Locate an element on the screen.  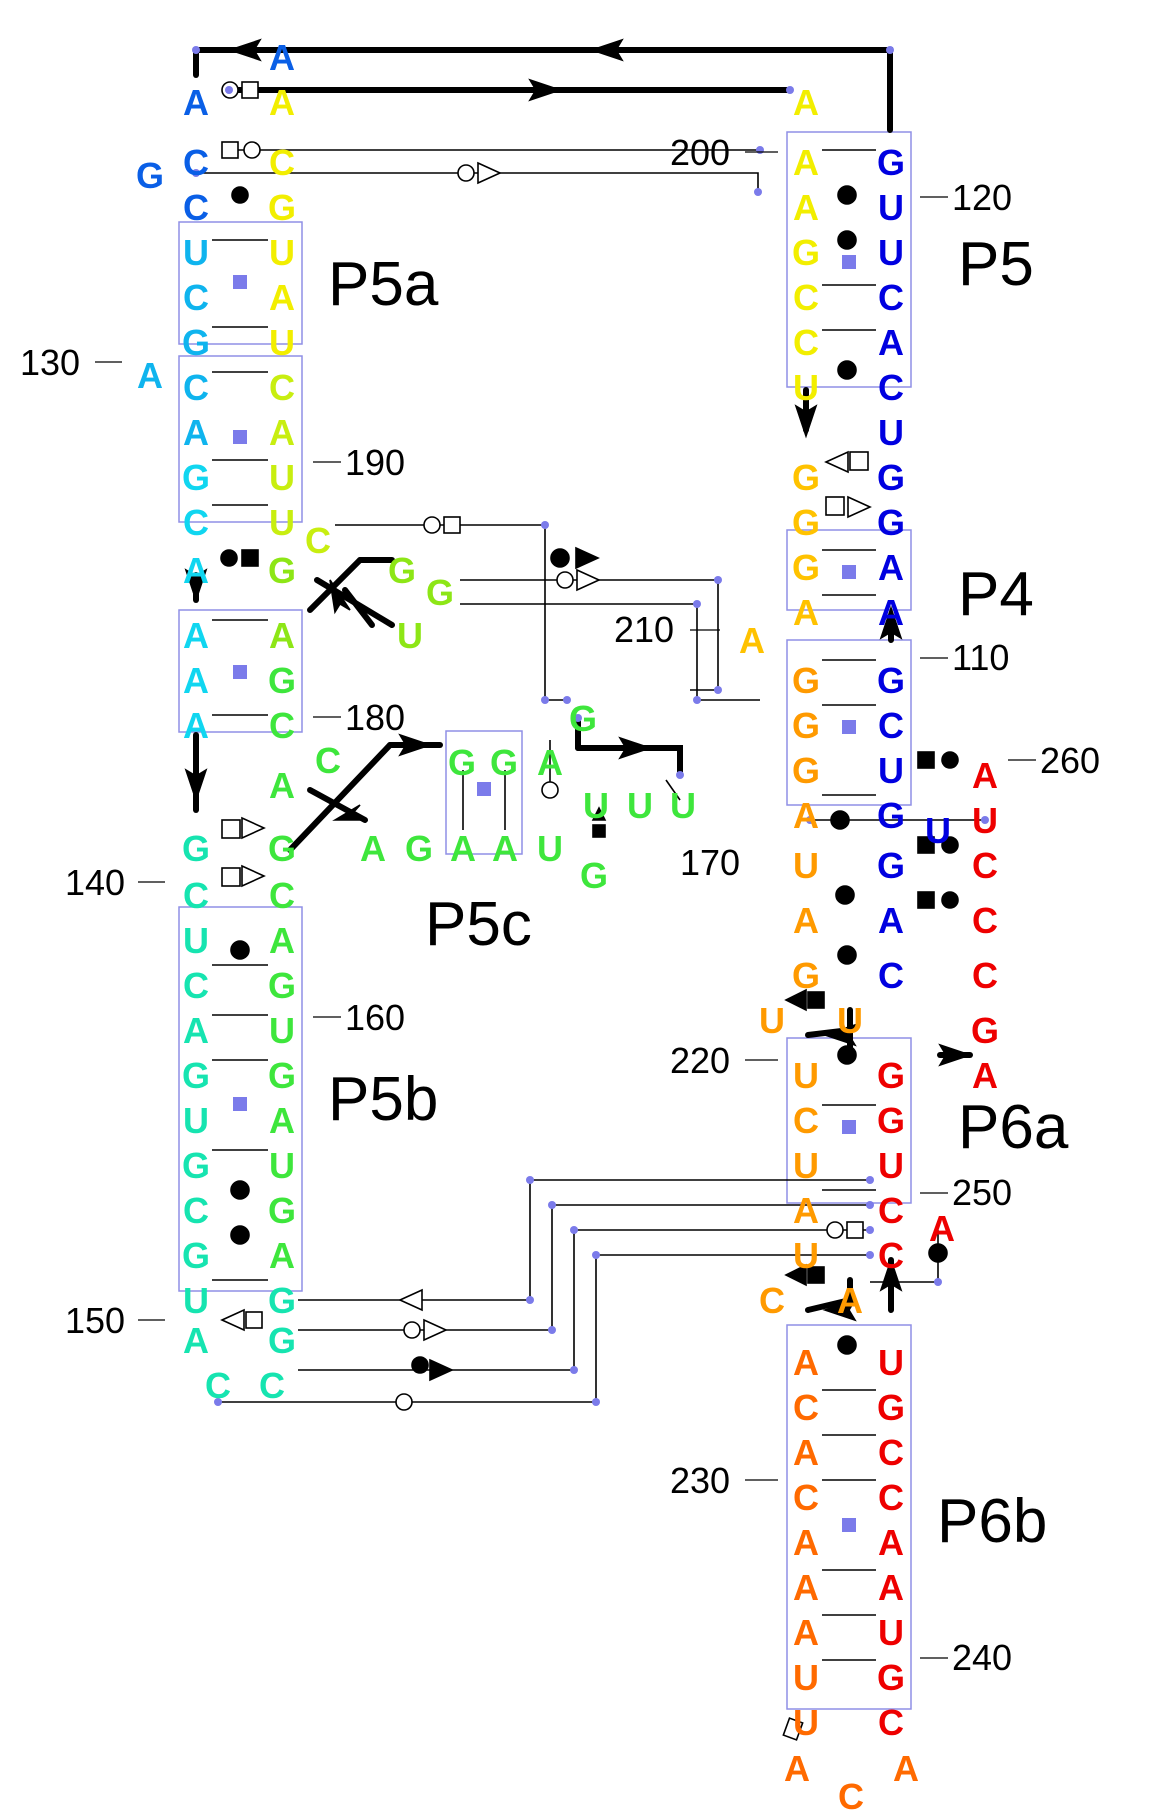
position-140: 140 is located at coordinates (95, 882).